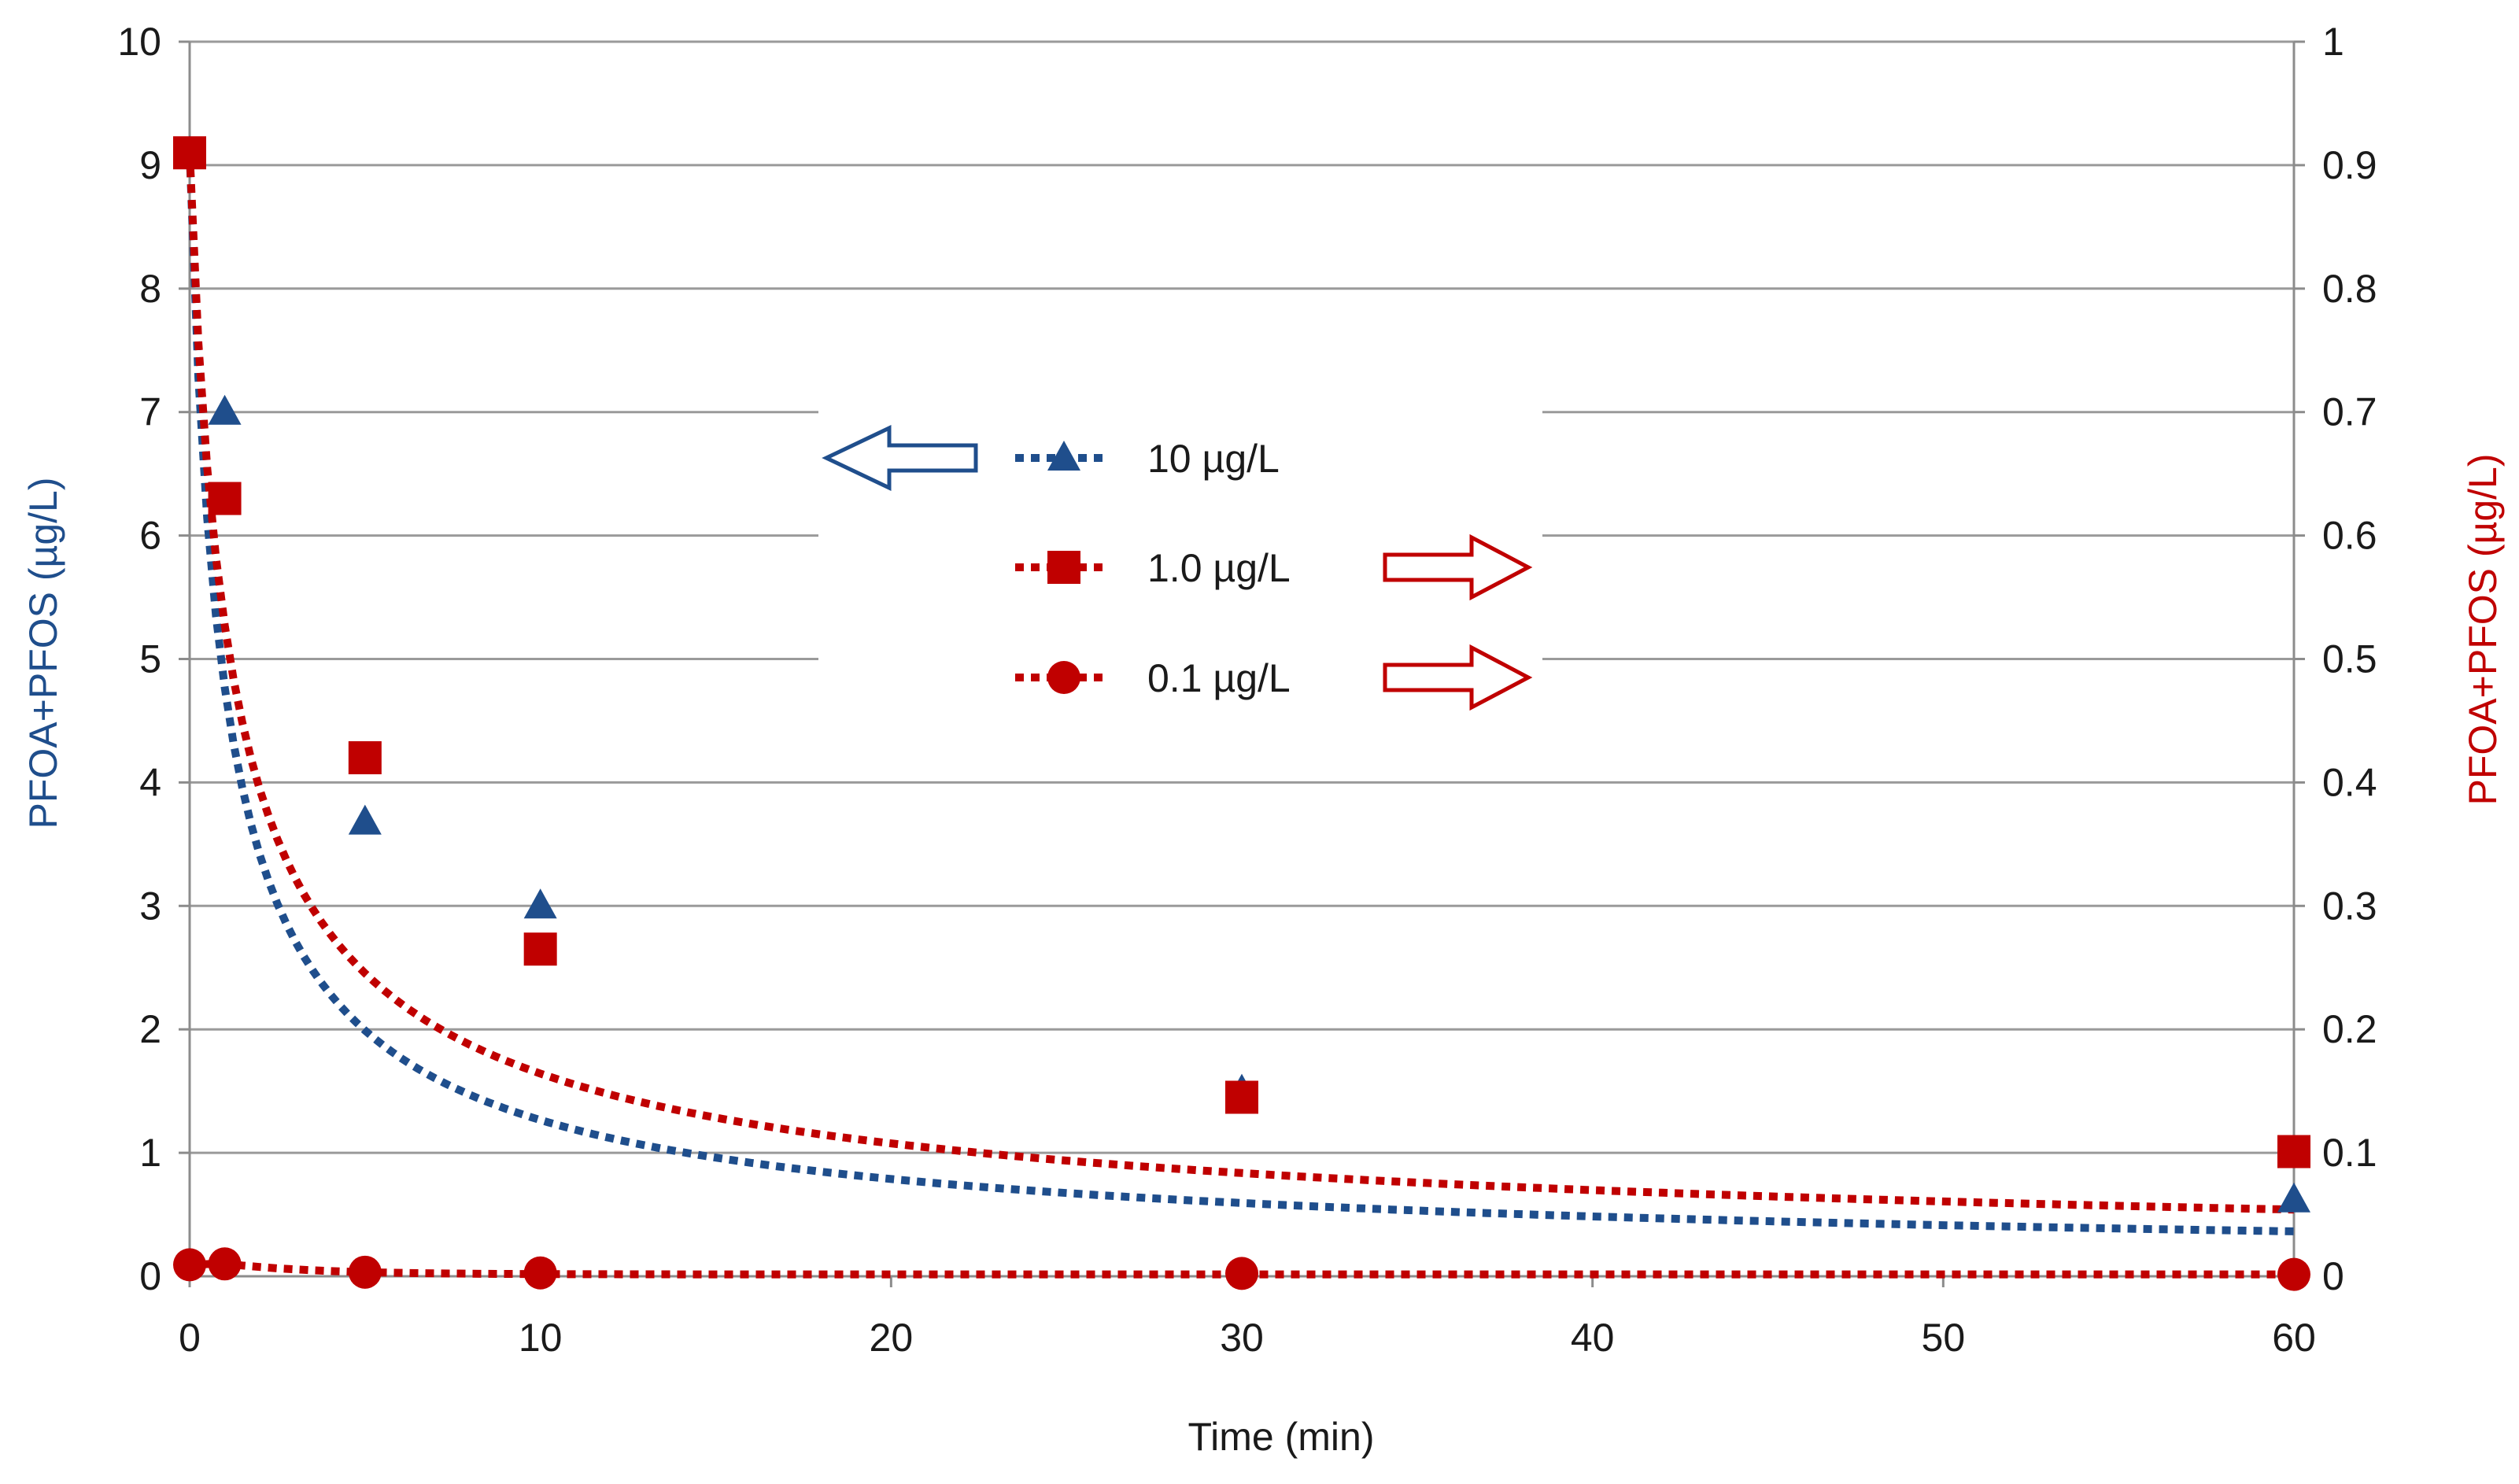  What do you see at coordinates (2349, 782) in the screenshot?
I see `y-right-tick-label: 0.4` at bounding box center [2349, 782].